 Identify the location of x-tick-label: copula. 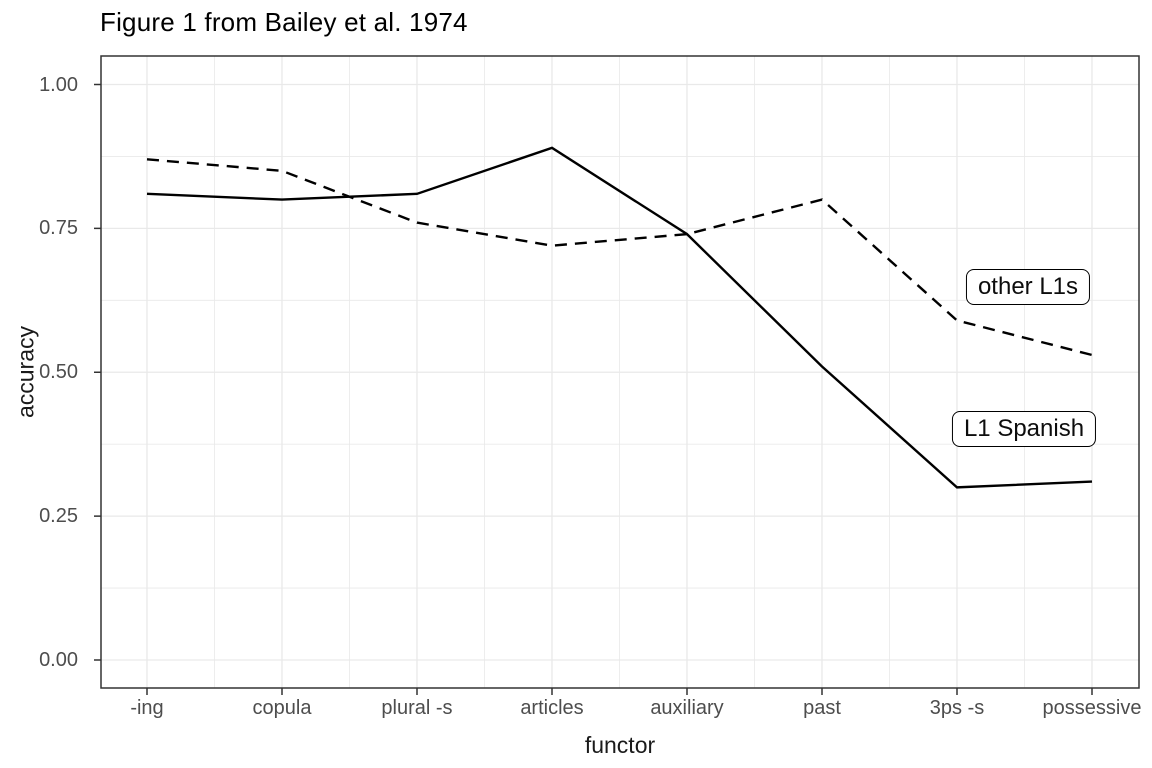
(282, 708).